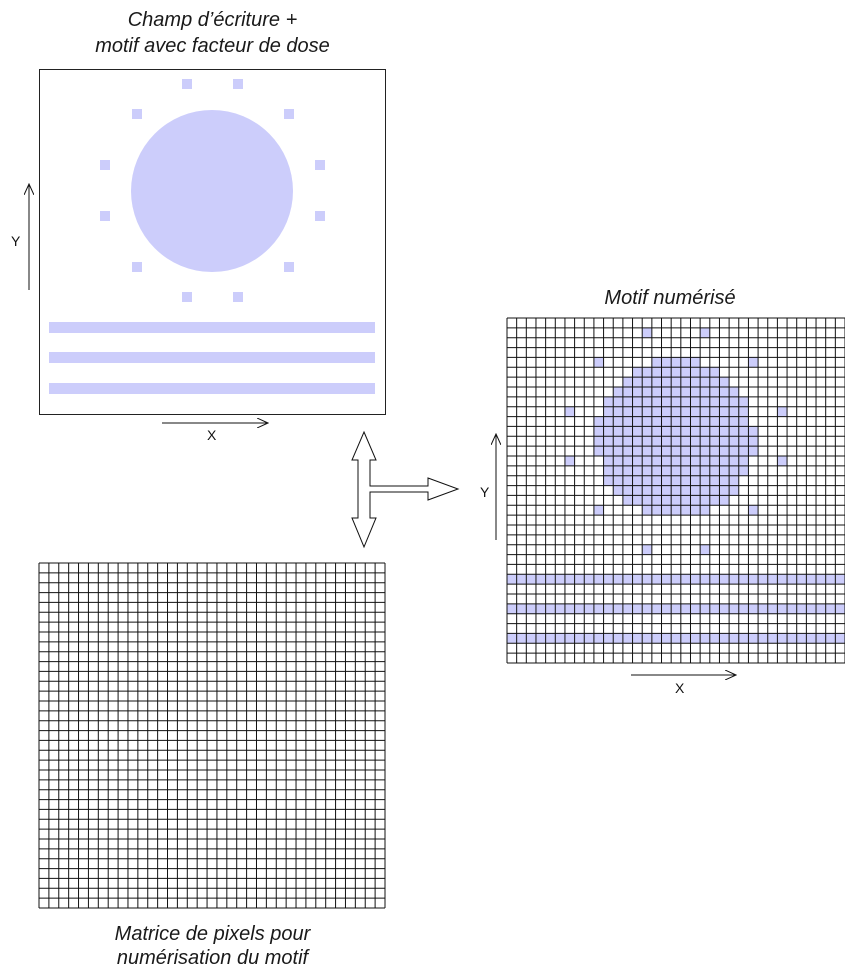  I want to click on pixel-matrix-caption-line1: Matrice de pixels pour, so click(212, 934).